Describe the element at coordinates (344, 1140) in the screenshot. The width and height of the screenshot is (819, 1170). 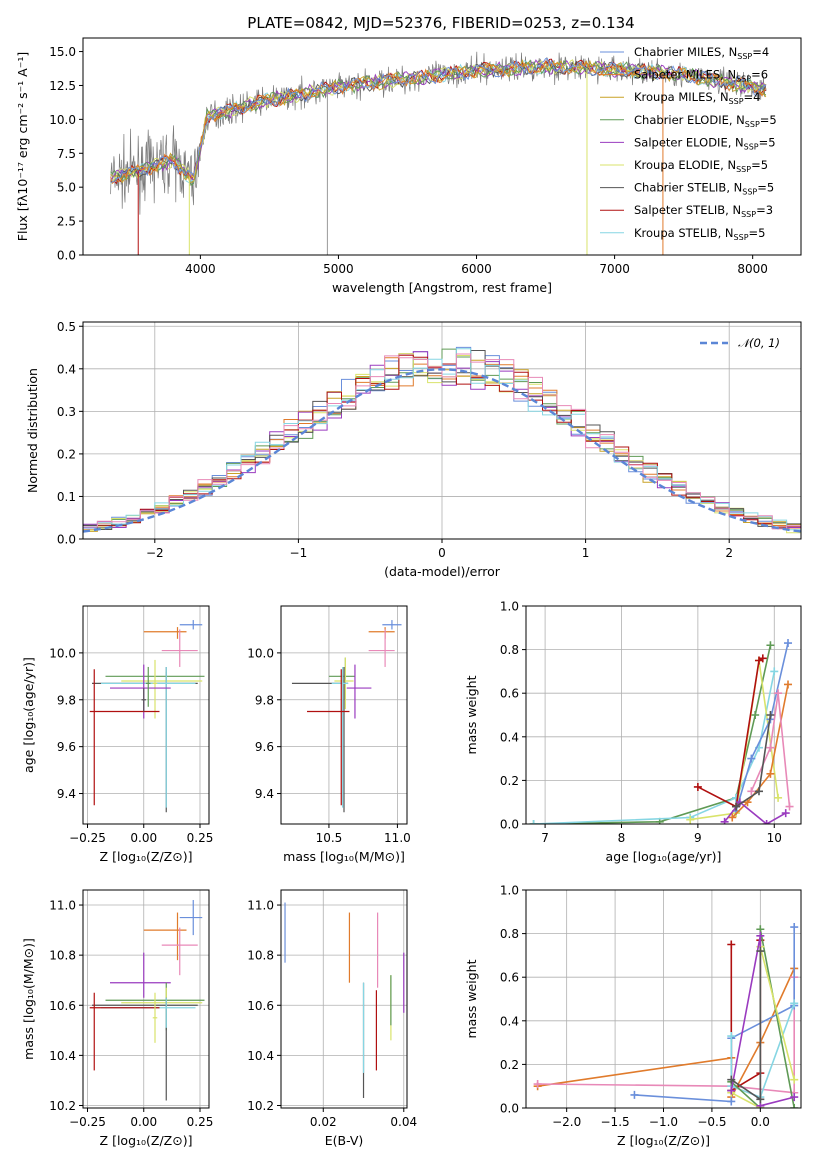
I see `x-axis-label: E(B-V)` at that location.